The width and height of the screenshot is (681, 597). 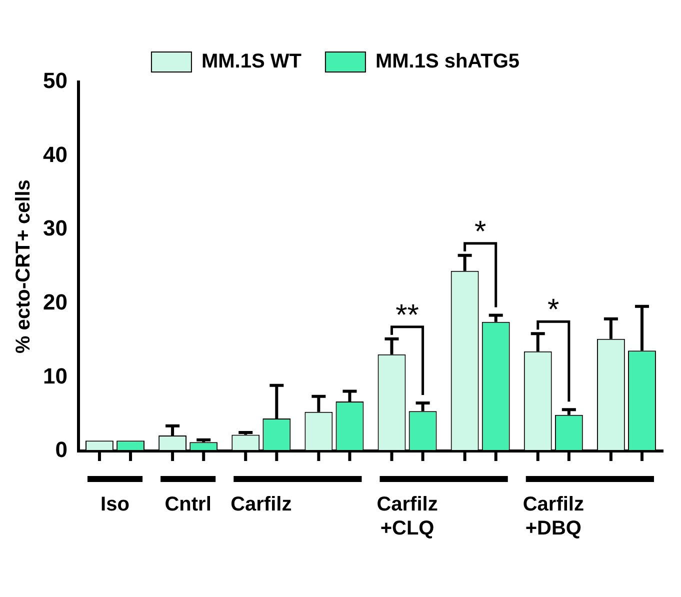 What do you see at coordinates (408, 315) in the screenshot?
I see `annotation: **` at bounding box center [408, 315].